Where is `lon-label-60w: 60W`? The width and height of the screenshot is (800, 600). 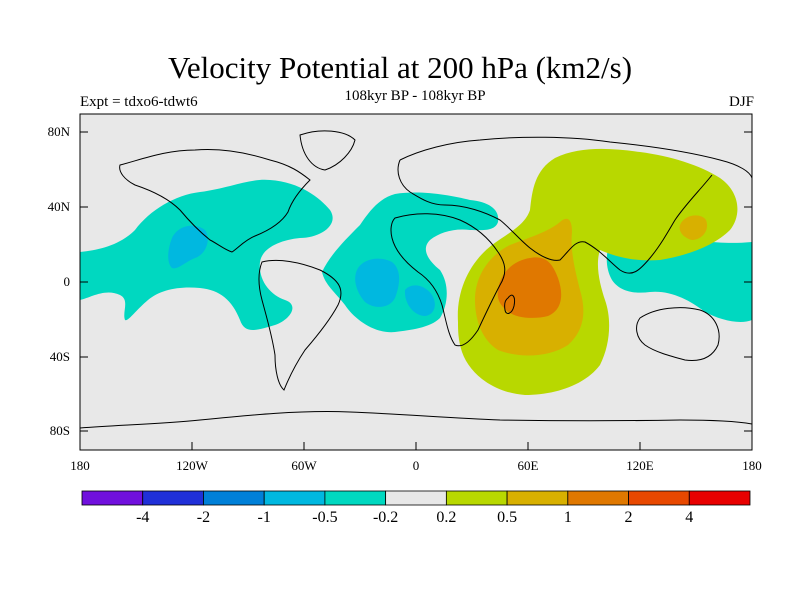 lon-label-60w: 60W is located at coordinates (304, 465).